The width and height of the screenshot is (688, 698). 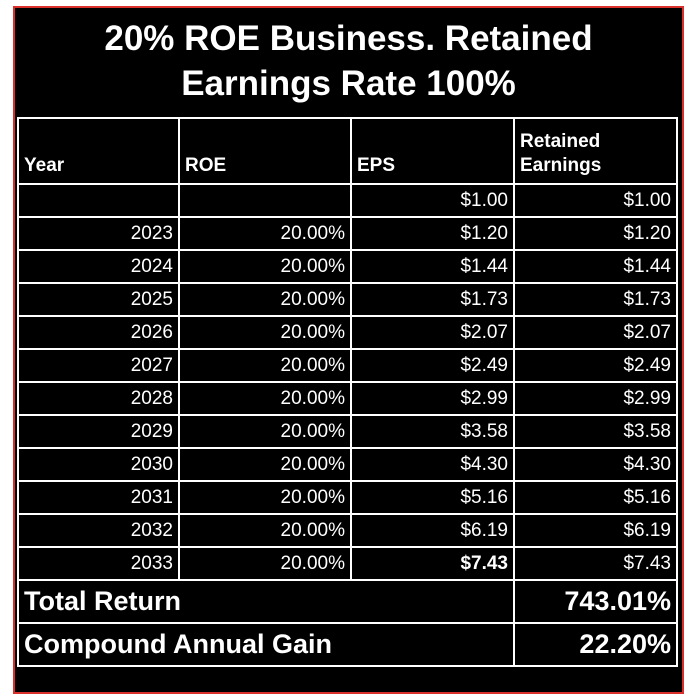 I want to click on row: 2026 20.00% $2.07 $2.07, so click(x=347, y=332).